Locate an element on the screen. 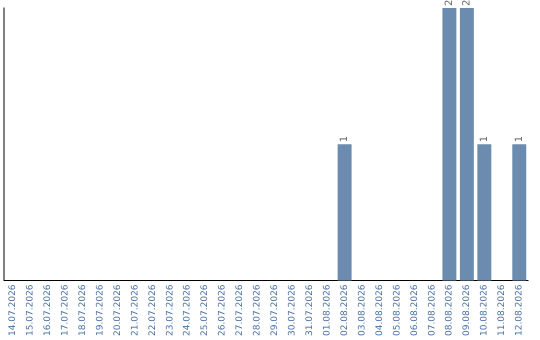  x-tick-label: 18.07.2026 is located at coordinates (83, 310).